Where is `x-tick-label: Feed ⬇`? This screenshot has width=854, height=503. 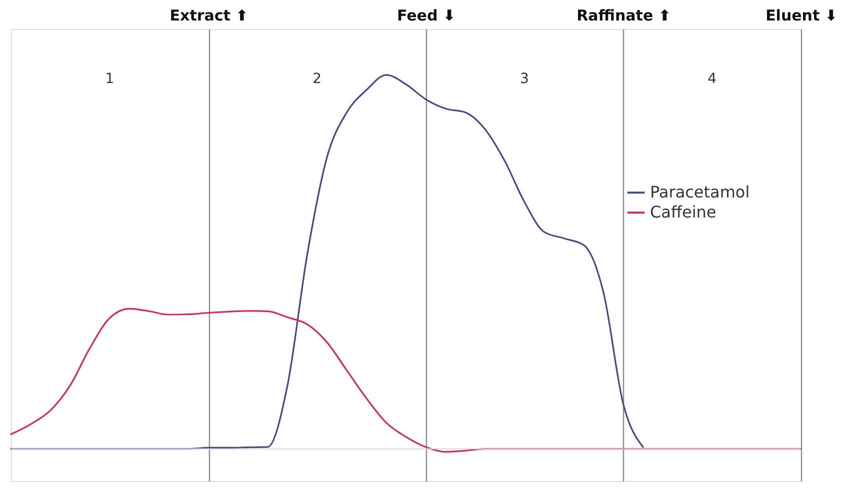
x-tick-label: Feed ⬇ is located at coordinates (426, 15).